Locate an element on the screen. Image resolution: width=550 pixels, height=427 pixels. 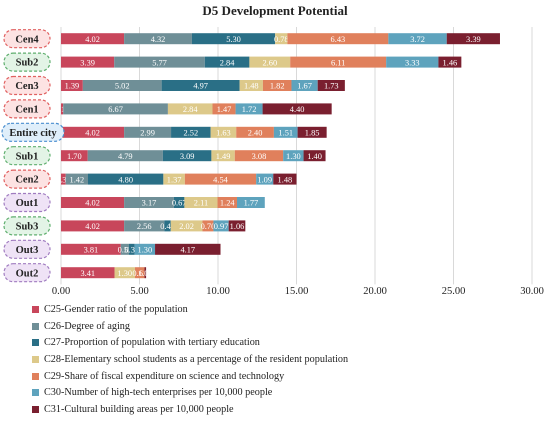
data-label: 1.39 is located at coordinates (72, 86).